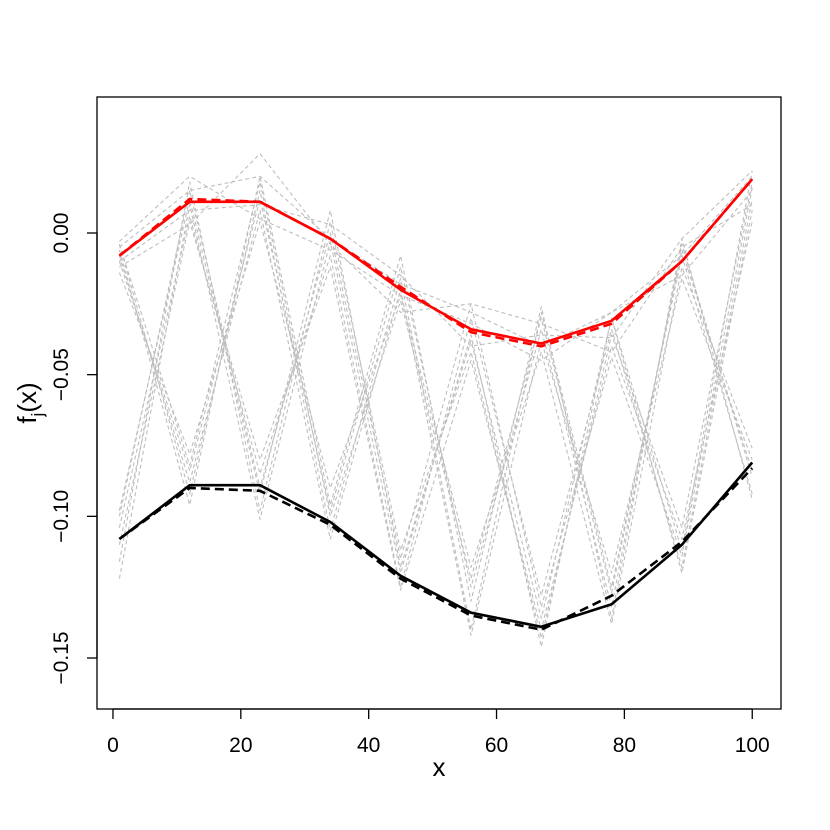 The image size is (830, 830). What do you see at coordinates (27, 420) in the screenshot?
I see `y-axis-label-main: f` at bounding box center [27, 420].